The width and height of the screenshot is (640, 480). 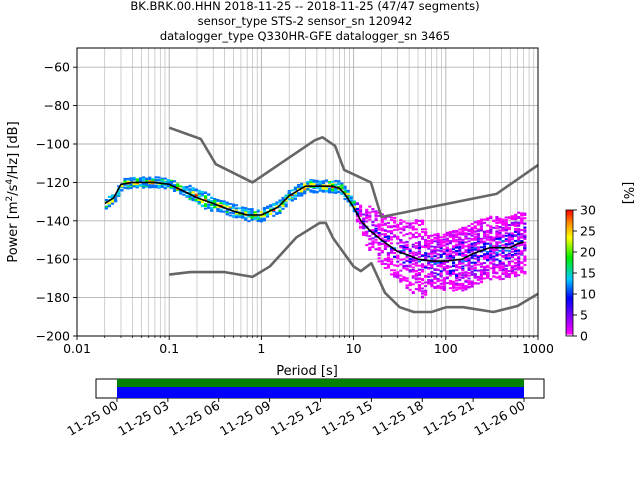 What do you see at coordinates (261, 348) in the screenshot?
I see `x-tick-label: 1` at bounding box center [261, 348].